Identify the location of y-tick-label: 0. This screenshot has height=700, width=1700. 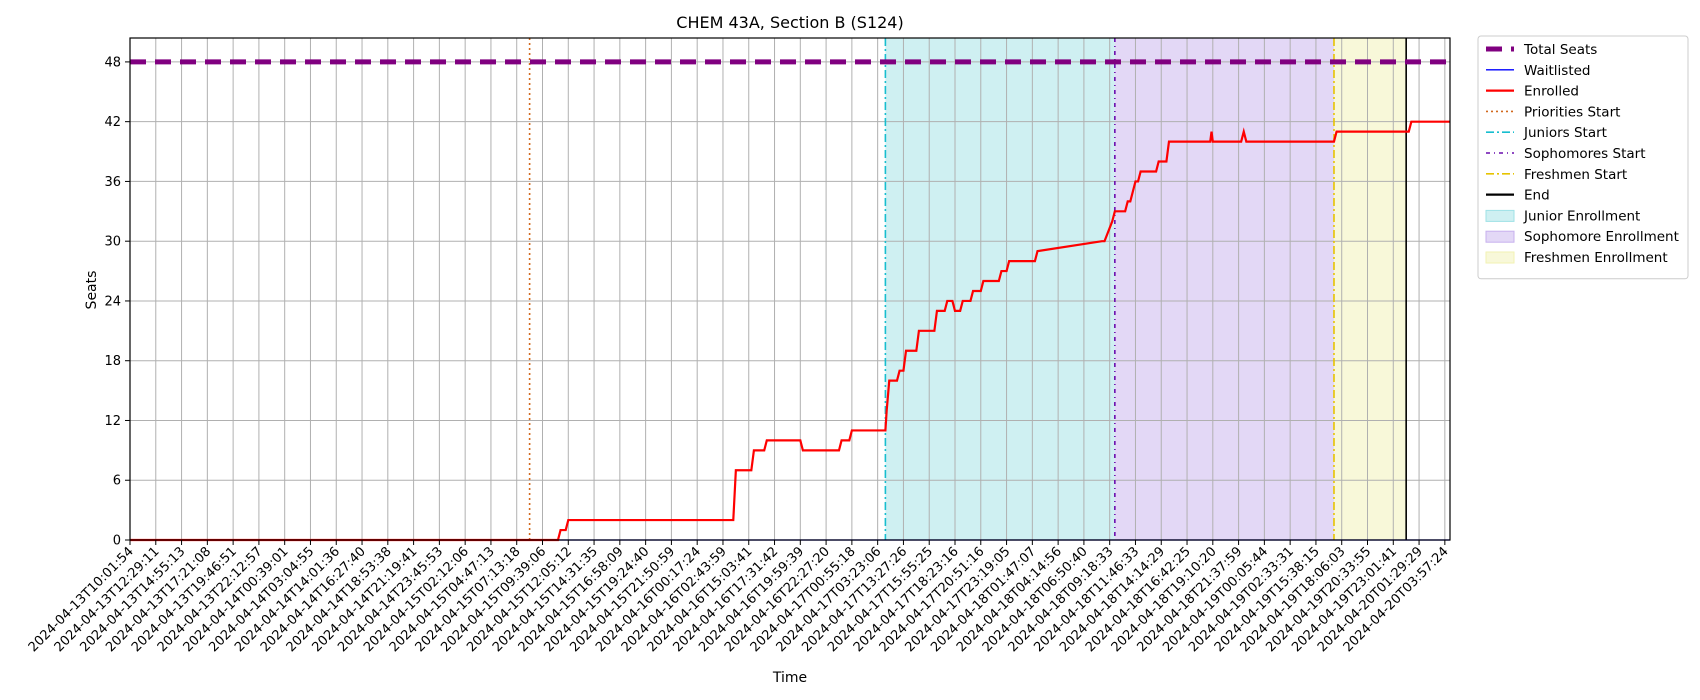
(117, 541).